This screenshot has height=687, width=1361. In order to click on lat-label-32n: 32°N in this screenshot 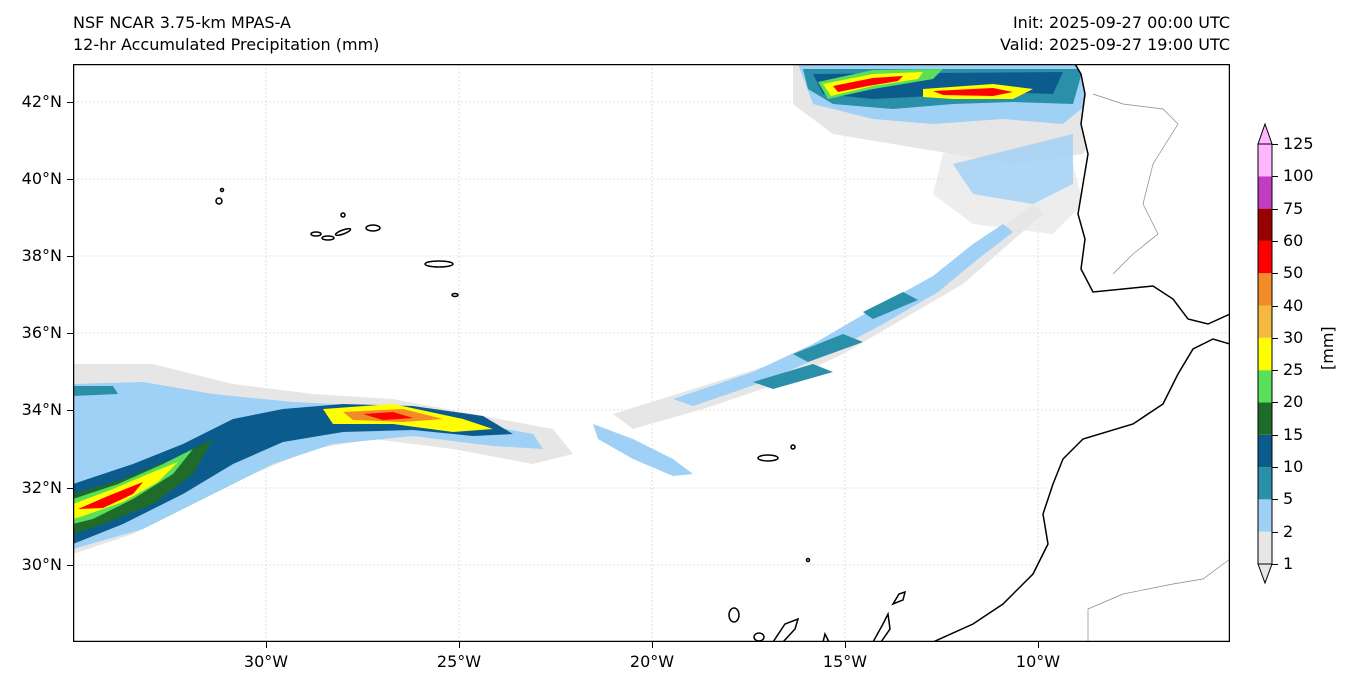, I will do `click(41, 487)`.